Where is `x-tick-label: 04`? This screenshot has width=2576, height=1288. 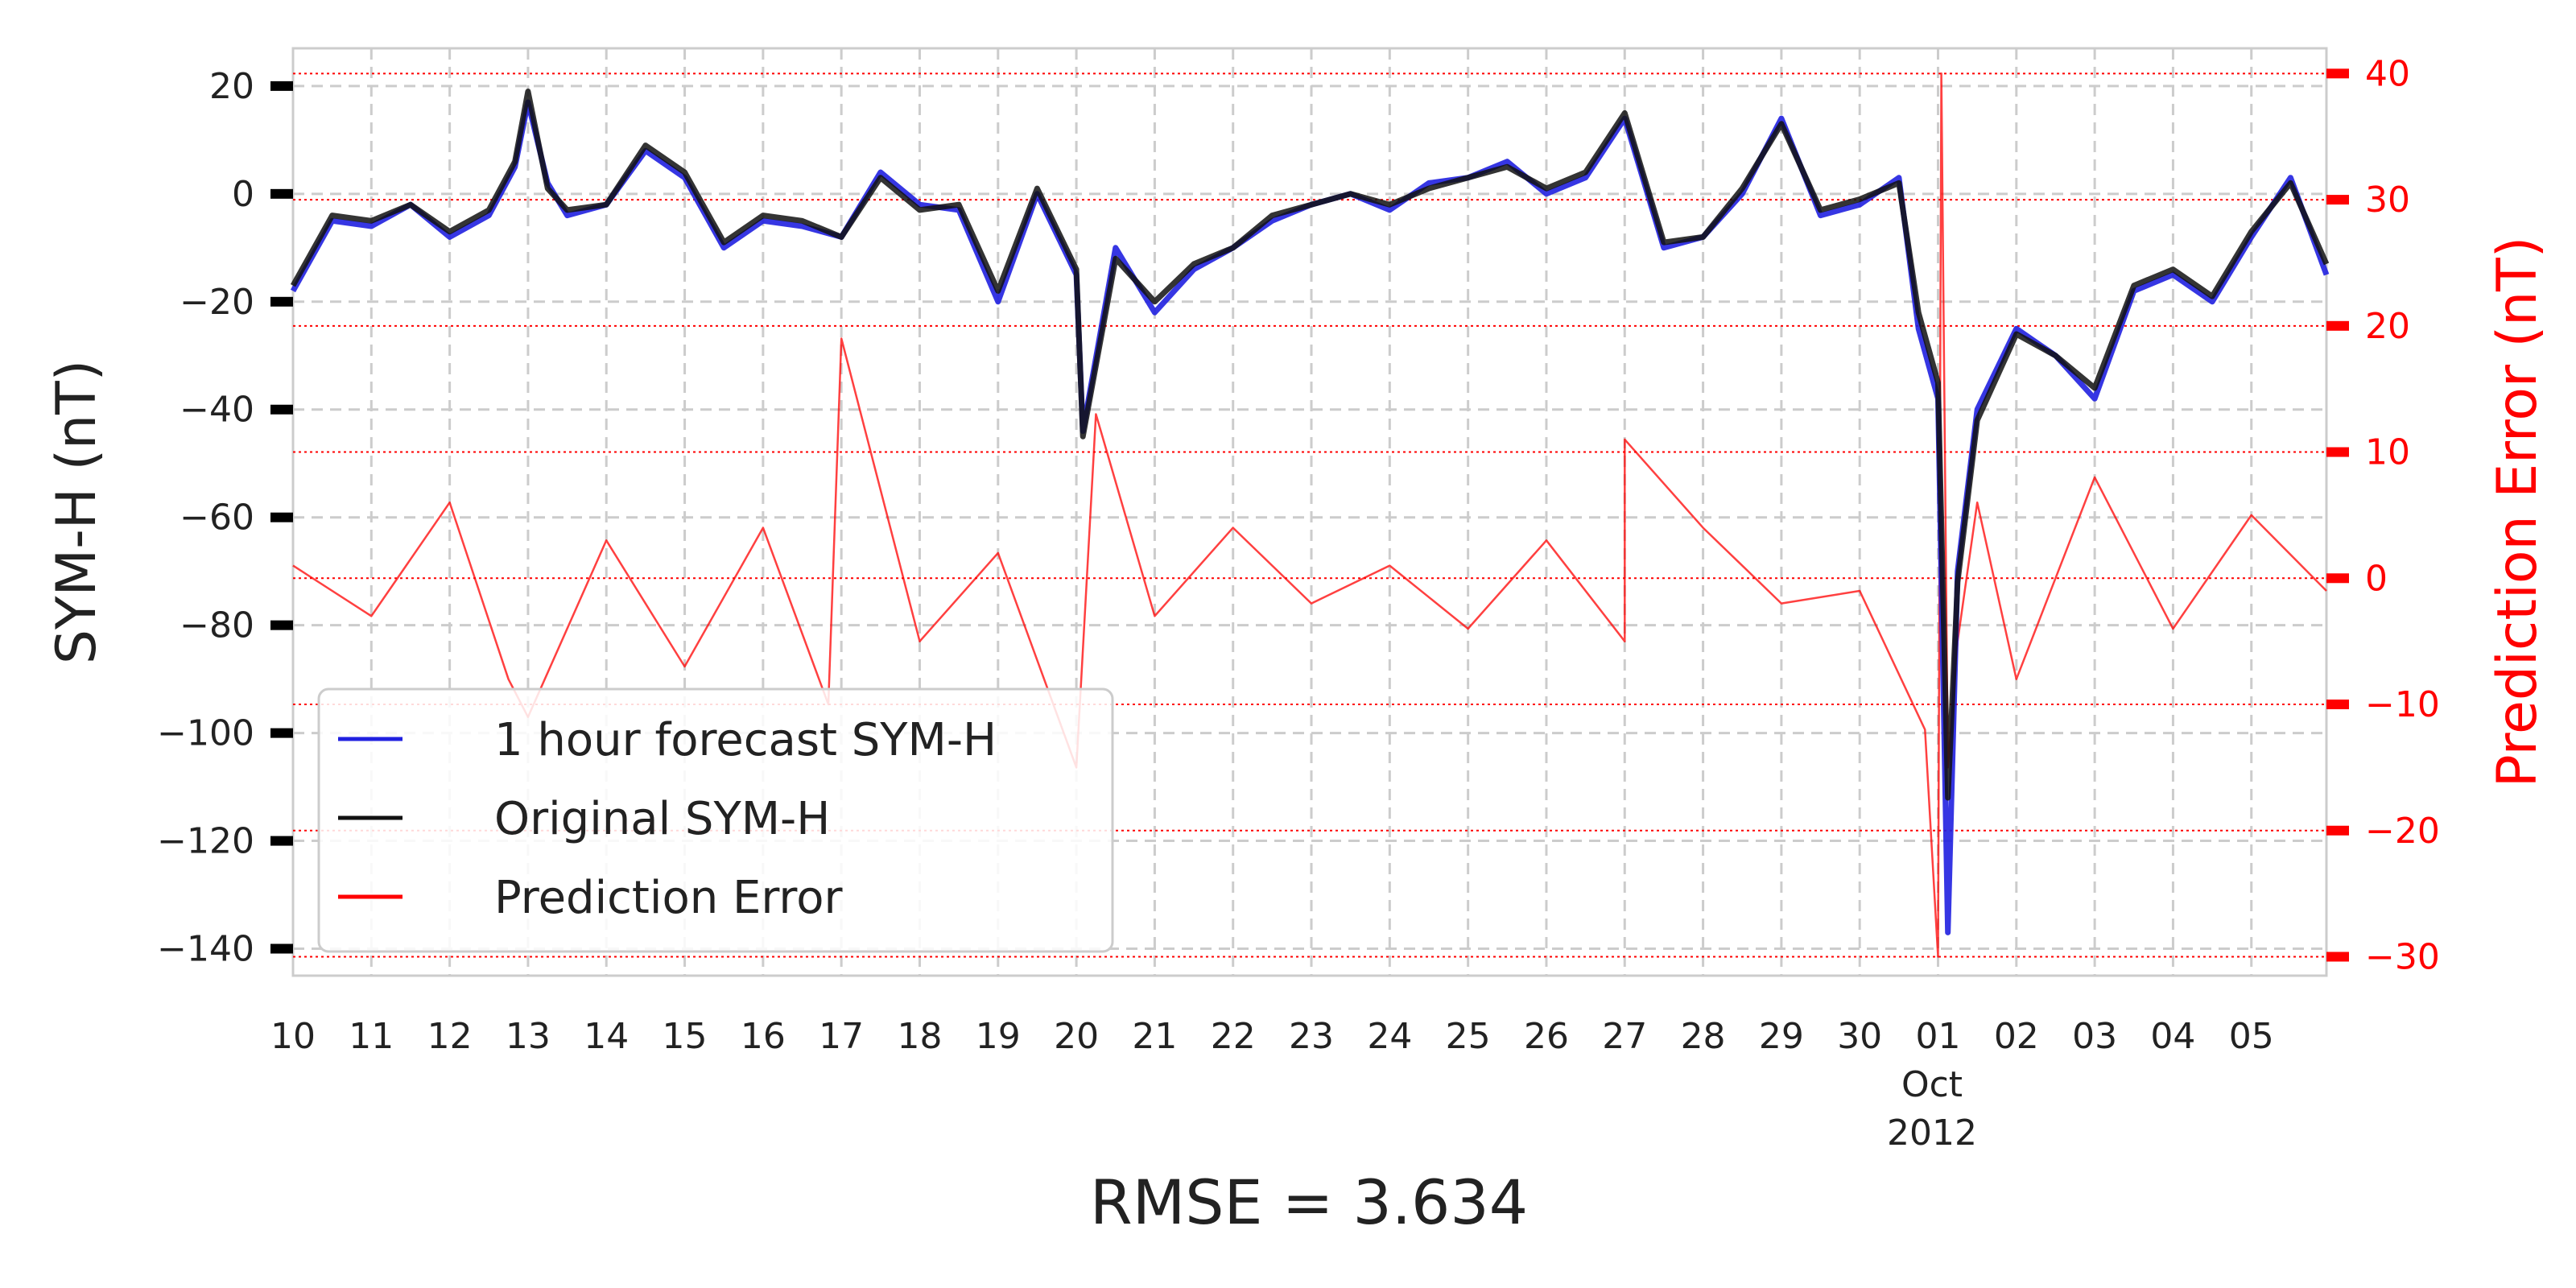 x-tick-label: 04 is located at coordinates (2172, 1036).